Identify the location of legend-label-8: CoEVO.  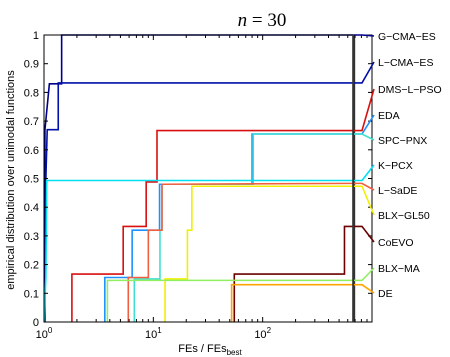
(396, 243).